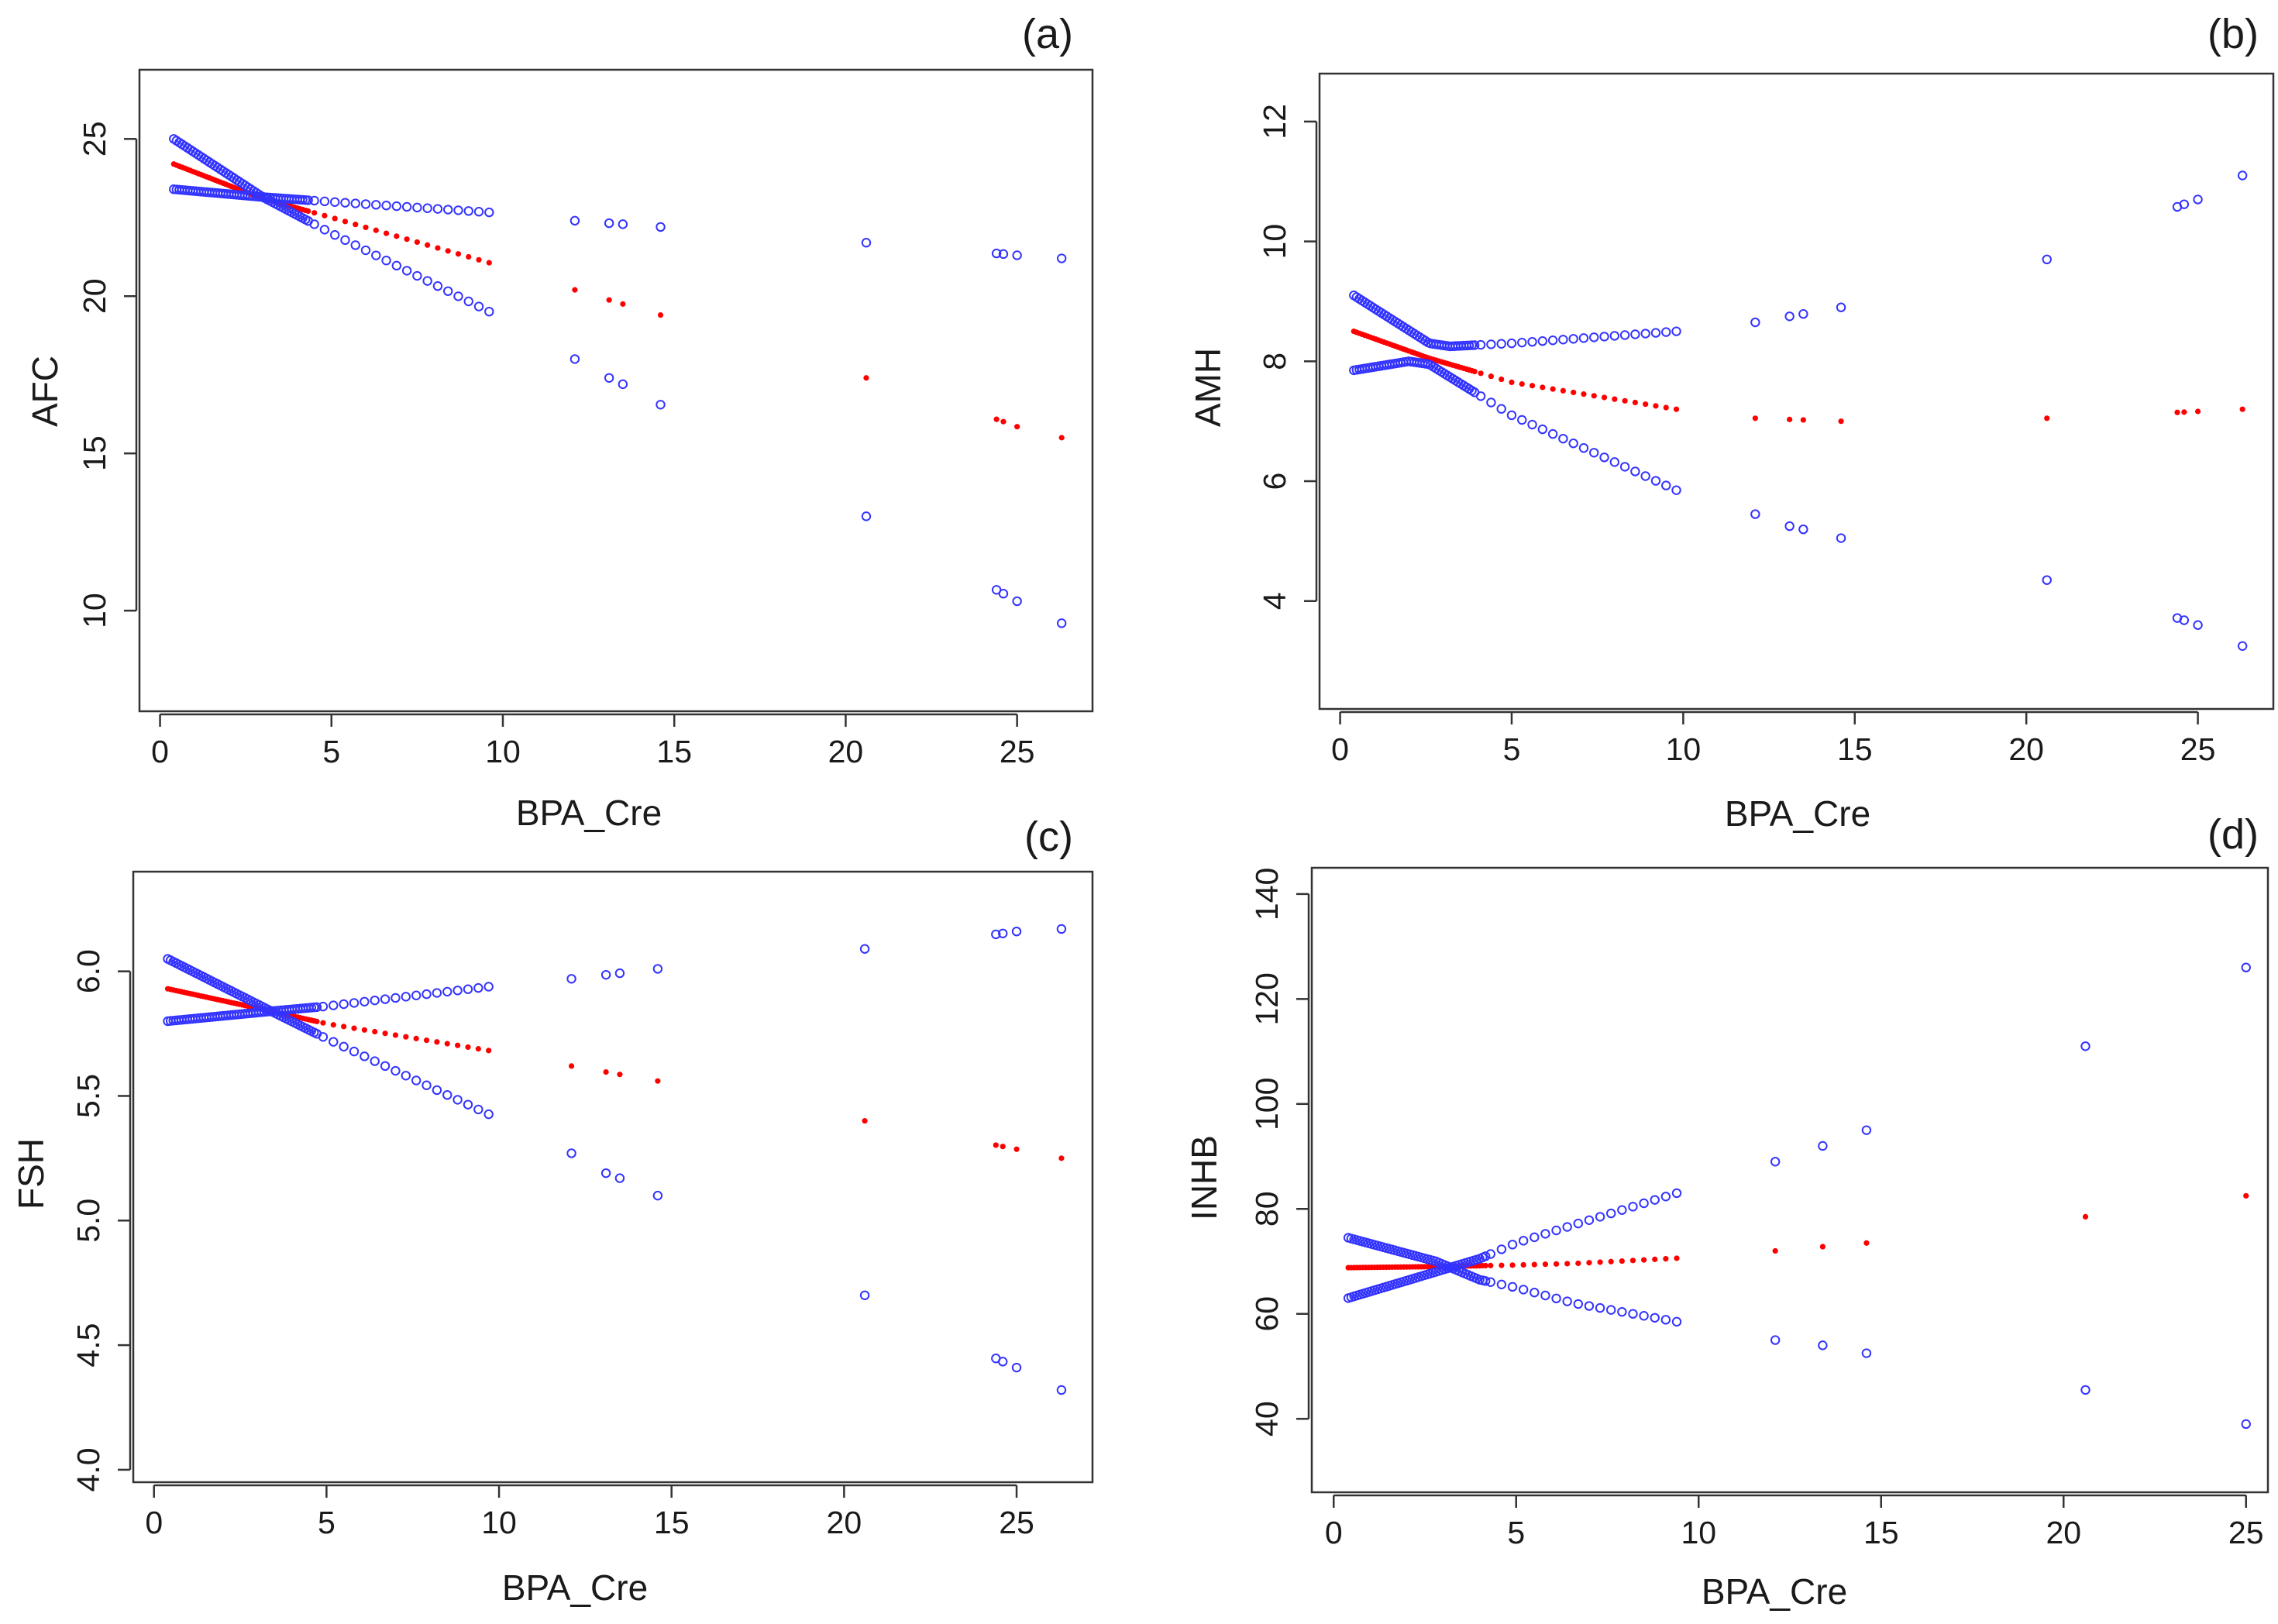 This screenshot has height=1624, width=2278. What do you see at coordinates (845, 1522) in the screenshot?
I see `x-tick-label: 20` at bounding box center [845, 1522].